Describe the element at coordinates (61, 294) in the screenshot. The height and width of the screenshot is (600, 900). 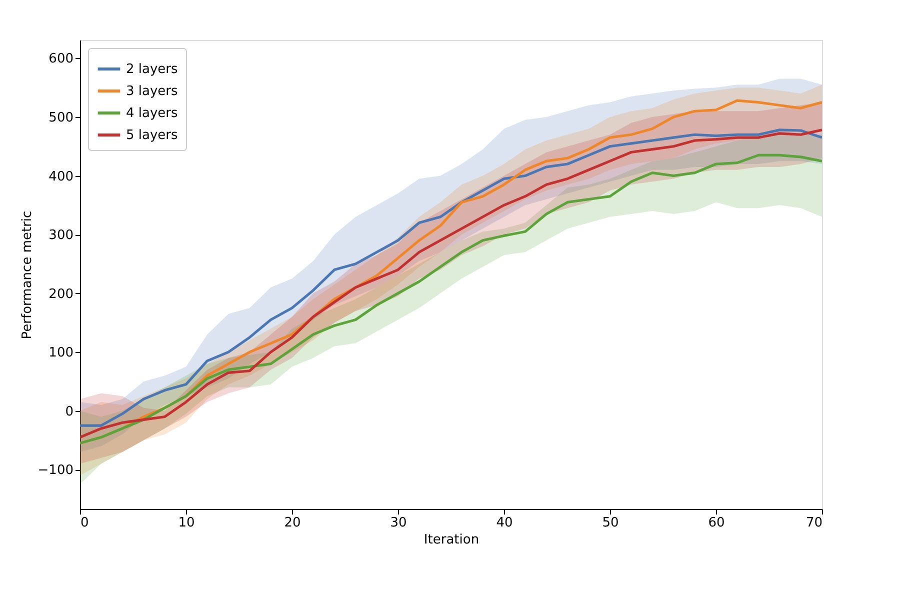
I see `y-tick-label: 200` at that location.